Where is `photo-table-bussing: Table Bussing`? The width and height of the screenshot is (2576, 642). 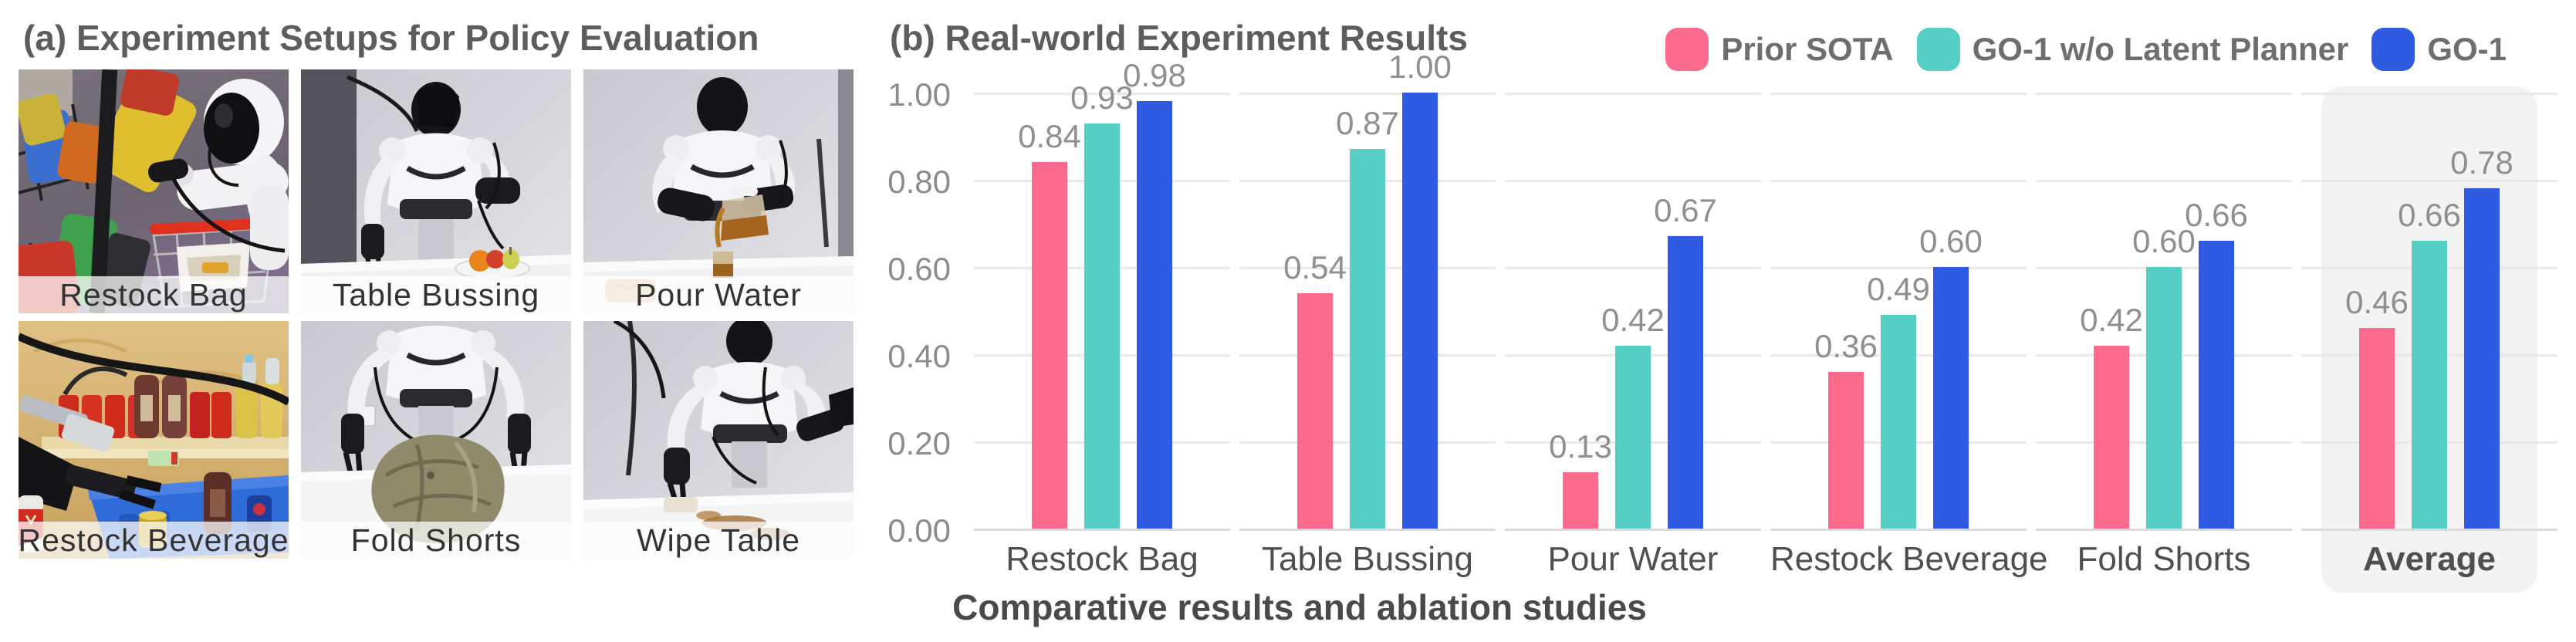
photo-table-bussing: Table Bussing is located at coordinates (436, 191).